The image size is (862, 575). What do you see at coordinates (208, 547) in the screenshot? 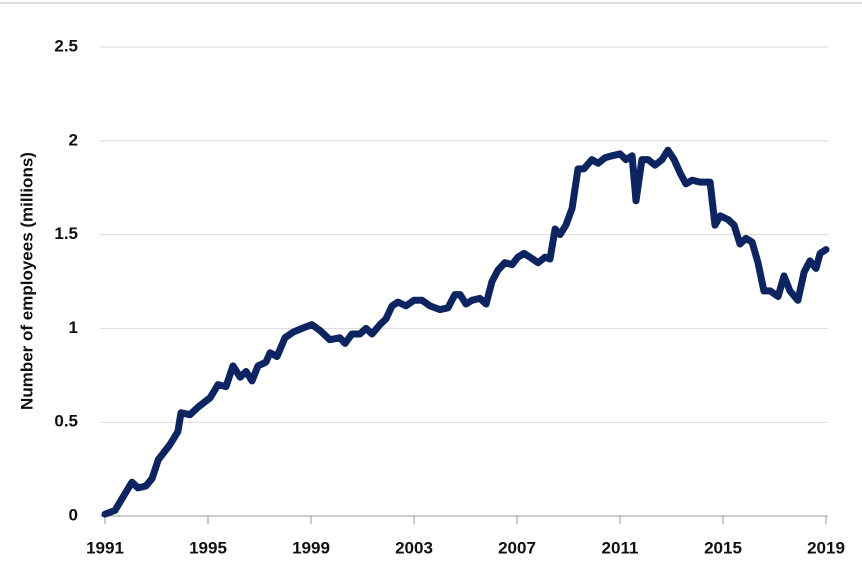
I see `x-tick-label: 1995` at bounding box center [208, 547].